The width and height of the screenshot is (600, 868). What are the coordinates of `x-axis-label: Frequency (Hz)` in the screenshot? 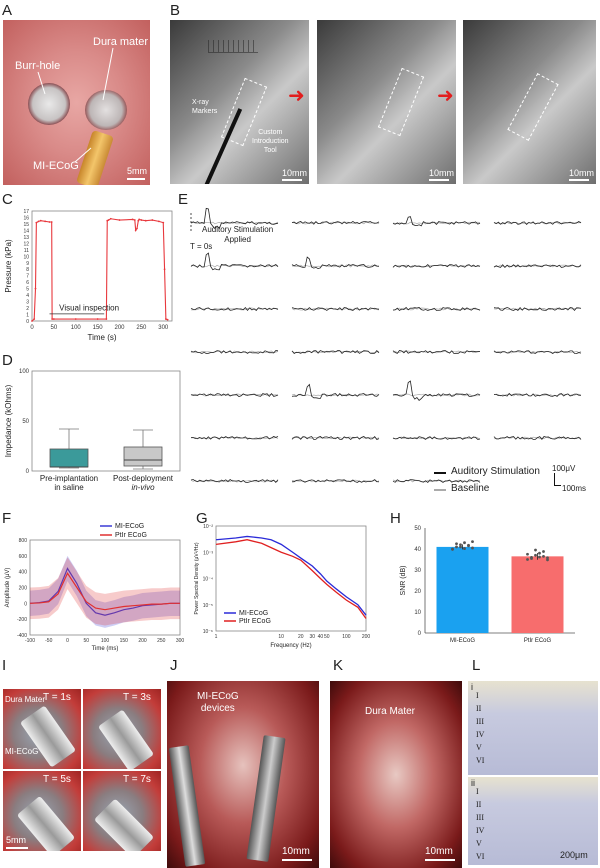 It's located at (290, 646).